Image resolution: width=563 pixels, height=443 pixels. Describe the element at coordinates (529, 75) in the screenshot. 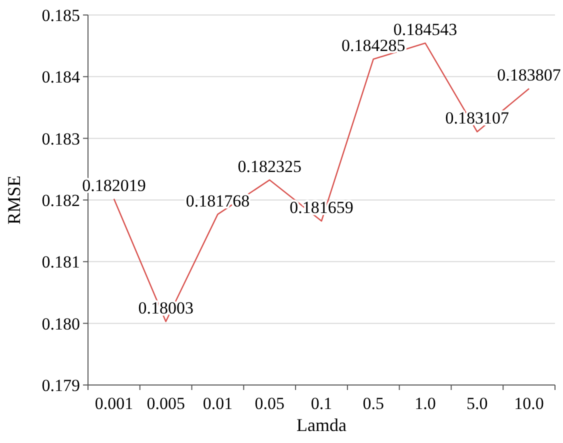

I see `data-label: 0.183807` at that location.